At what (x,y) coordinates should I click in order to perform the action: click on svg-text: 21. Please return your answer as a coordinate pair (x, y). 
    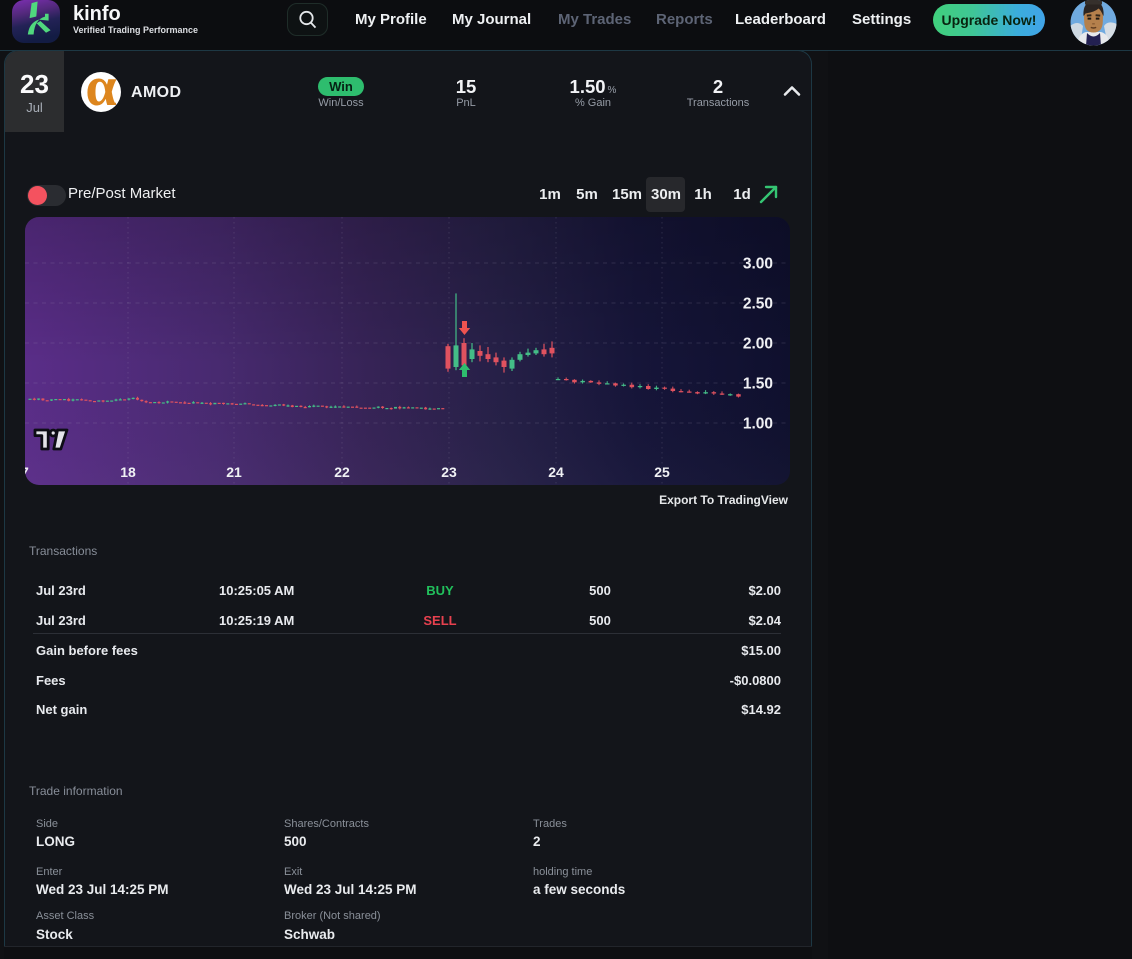
    Looking at the image, I should click on (234, 472).